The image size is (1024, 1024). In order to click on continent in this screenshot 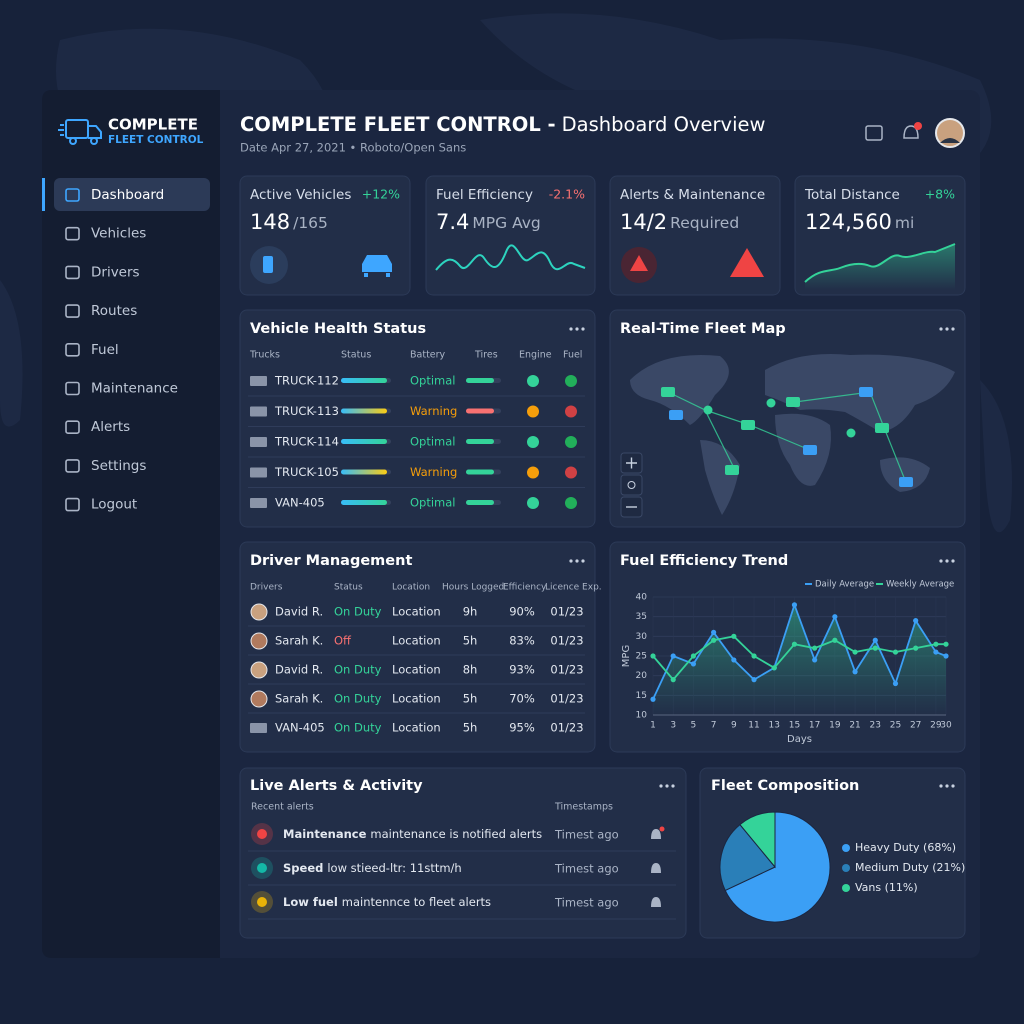, I will do `click(679, 390)`.